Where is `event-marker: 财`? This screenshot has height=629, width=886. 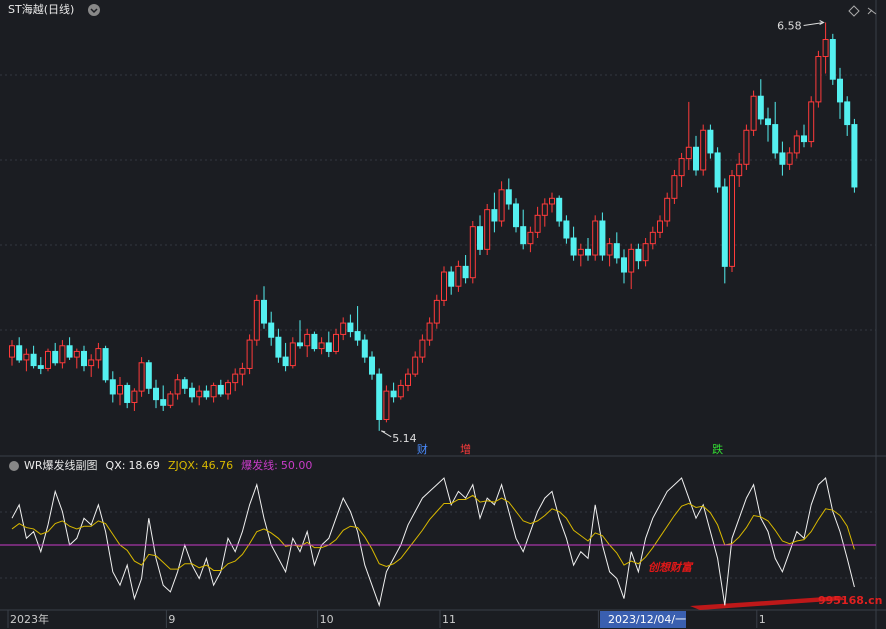 event-marker: 财 is located at coordinates (422, 449).